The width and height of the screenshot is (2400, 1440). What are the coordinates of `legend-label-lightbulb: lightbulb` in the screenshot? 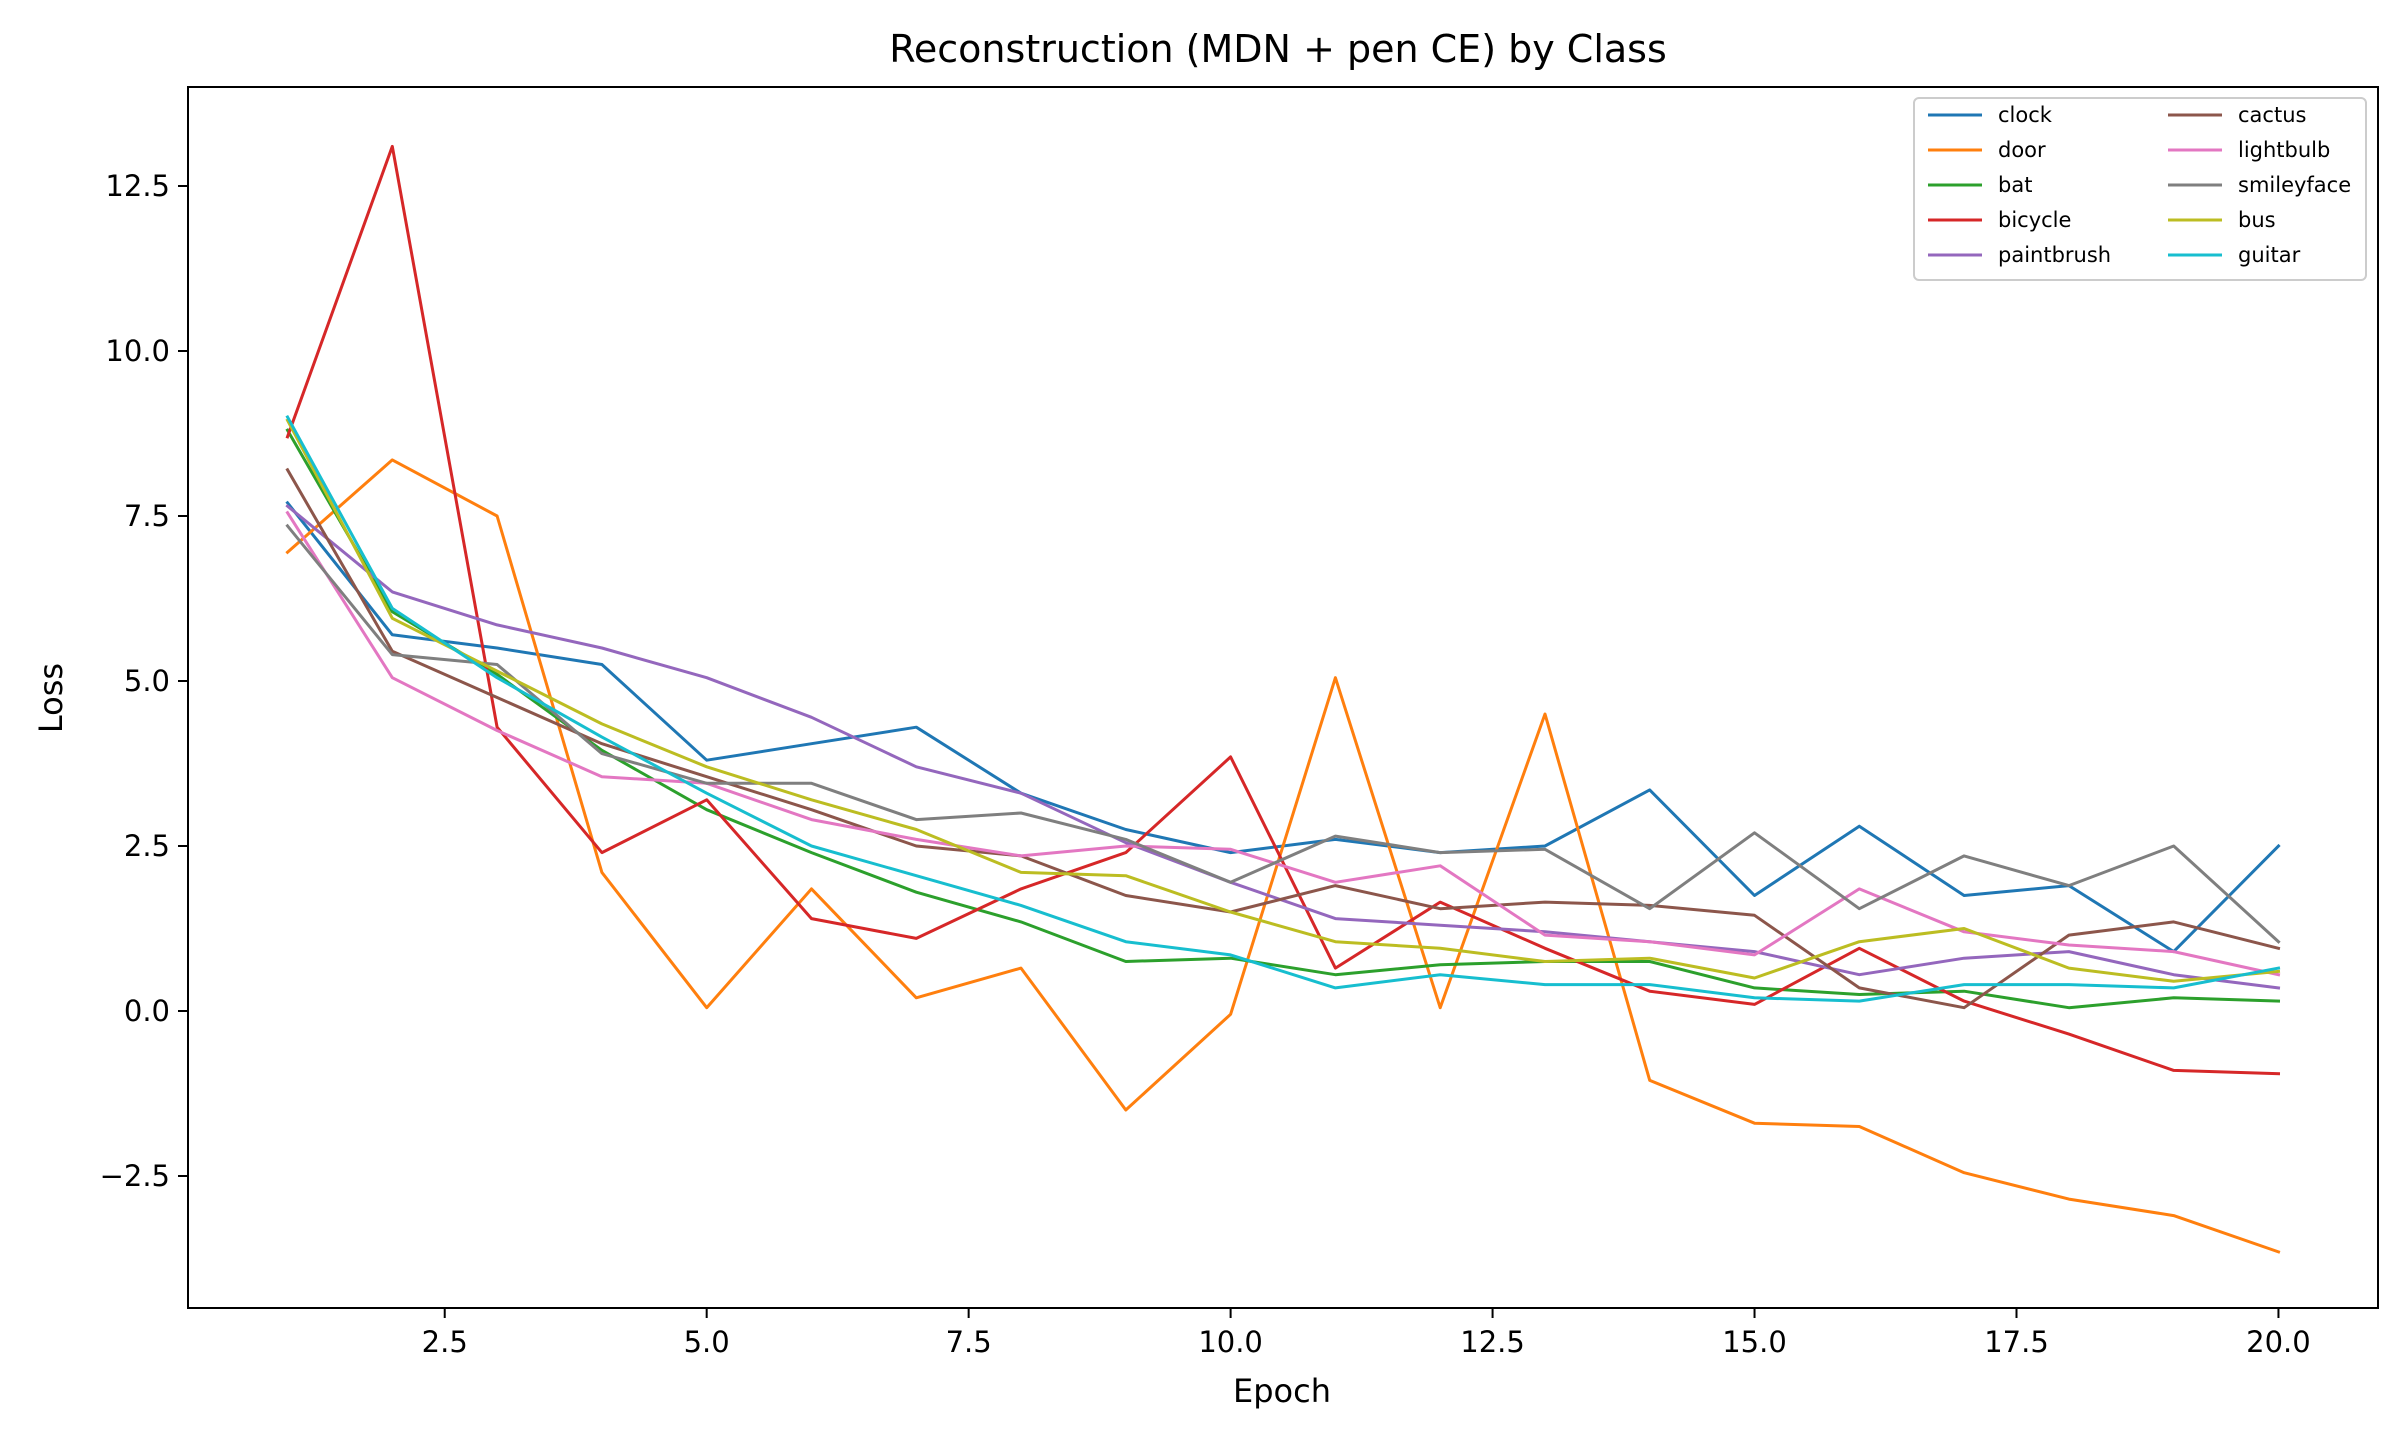 It's located at (2284, 150).